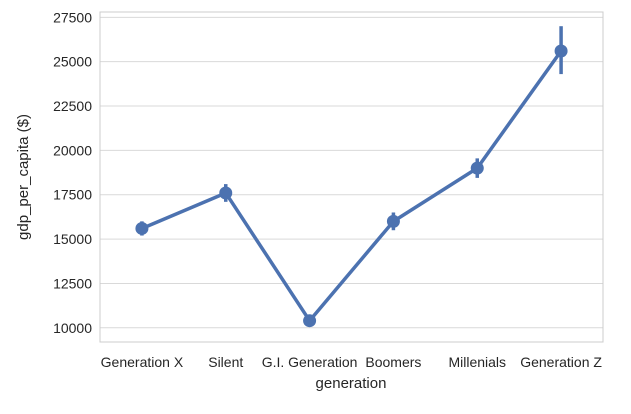  Describe the element at coordinates (310, 362) in the screenshot. I see `x-tick-label: G.I. Generation` at that location.